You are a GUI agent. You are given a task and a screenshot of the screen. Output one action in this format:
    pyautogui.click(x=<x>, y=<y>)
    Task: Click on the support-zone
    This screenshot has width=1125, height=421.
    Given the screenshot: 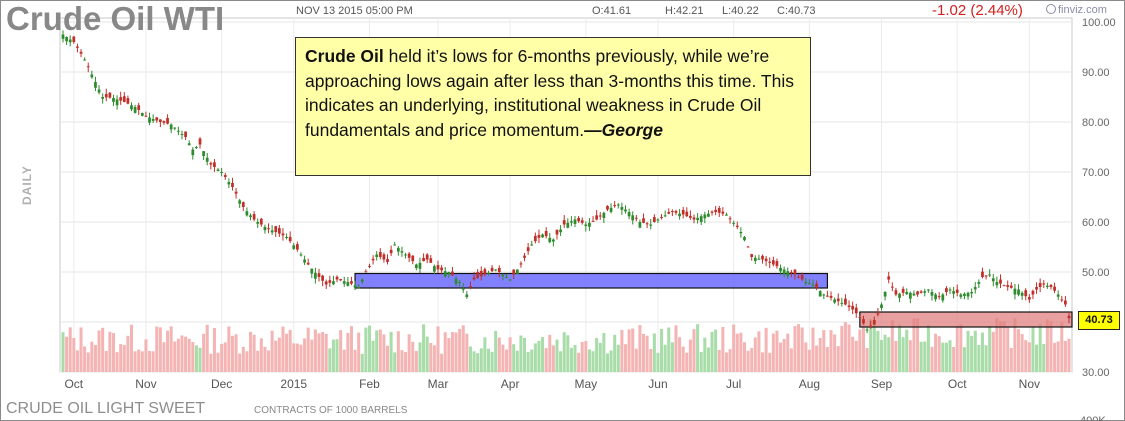 What is the action you would take?
    pyautogui.click(x=591, y=280)
    